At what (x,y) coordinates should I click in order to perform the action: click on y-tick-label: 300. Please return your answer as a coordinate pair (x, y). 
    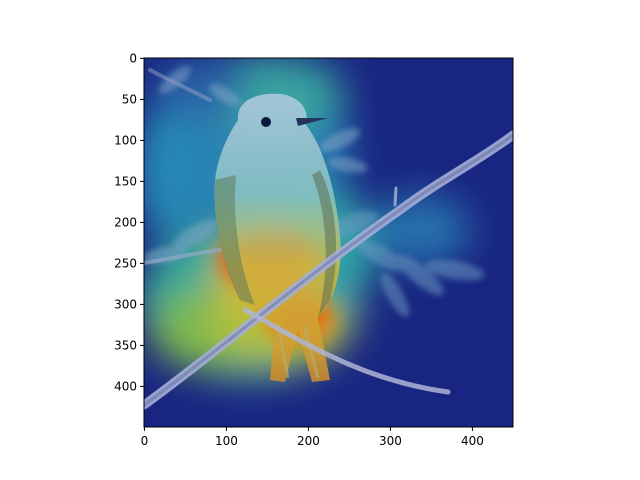
    Looking at the image, I should click on (125, 304).